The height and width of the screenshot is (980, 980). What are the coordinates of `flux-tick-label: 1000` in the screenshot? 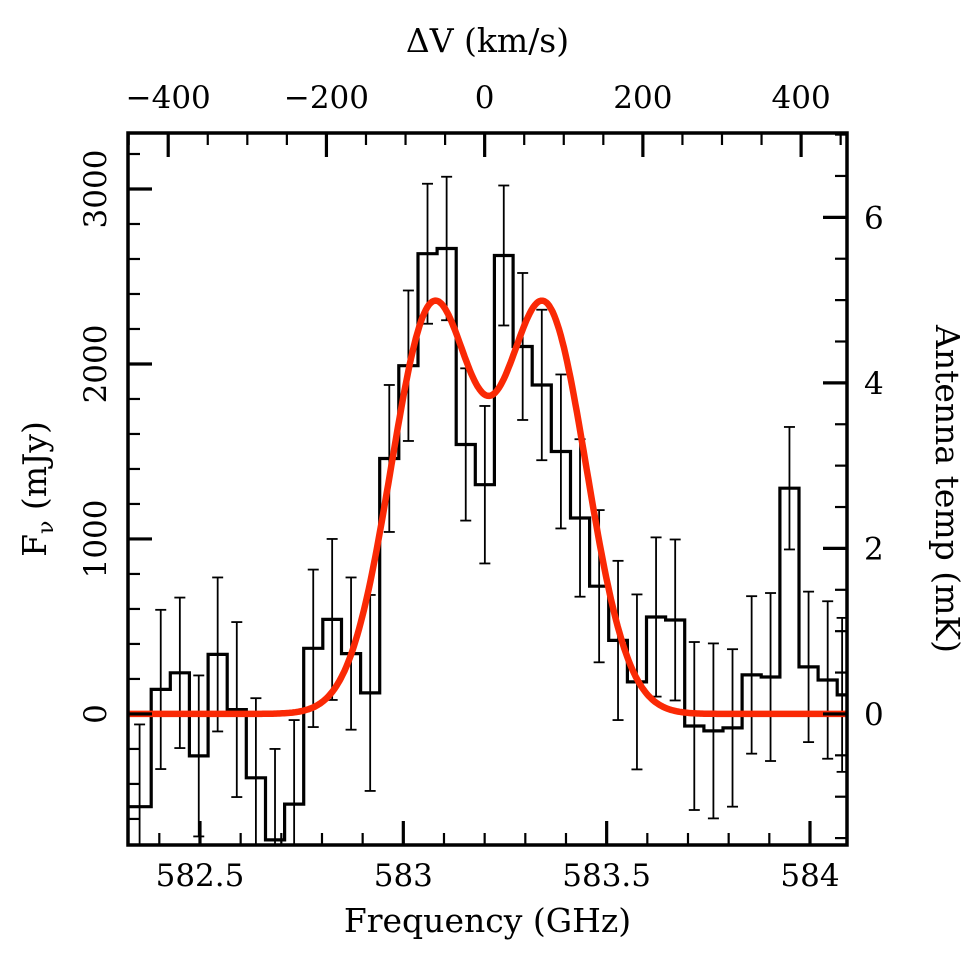 It's located at (96, 539).